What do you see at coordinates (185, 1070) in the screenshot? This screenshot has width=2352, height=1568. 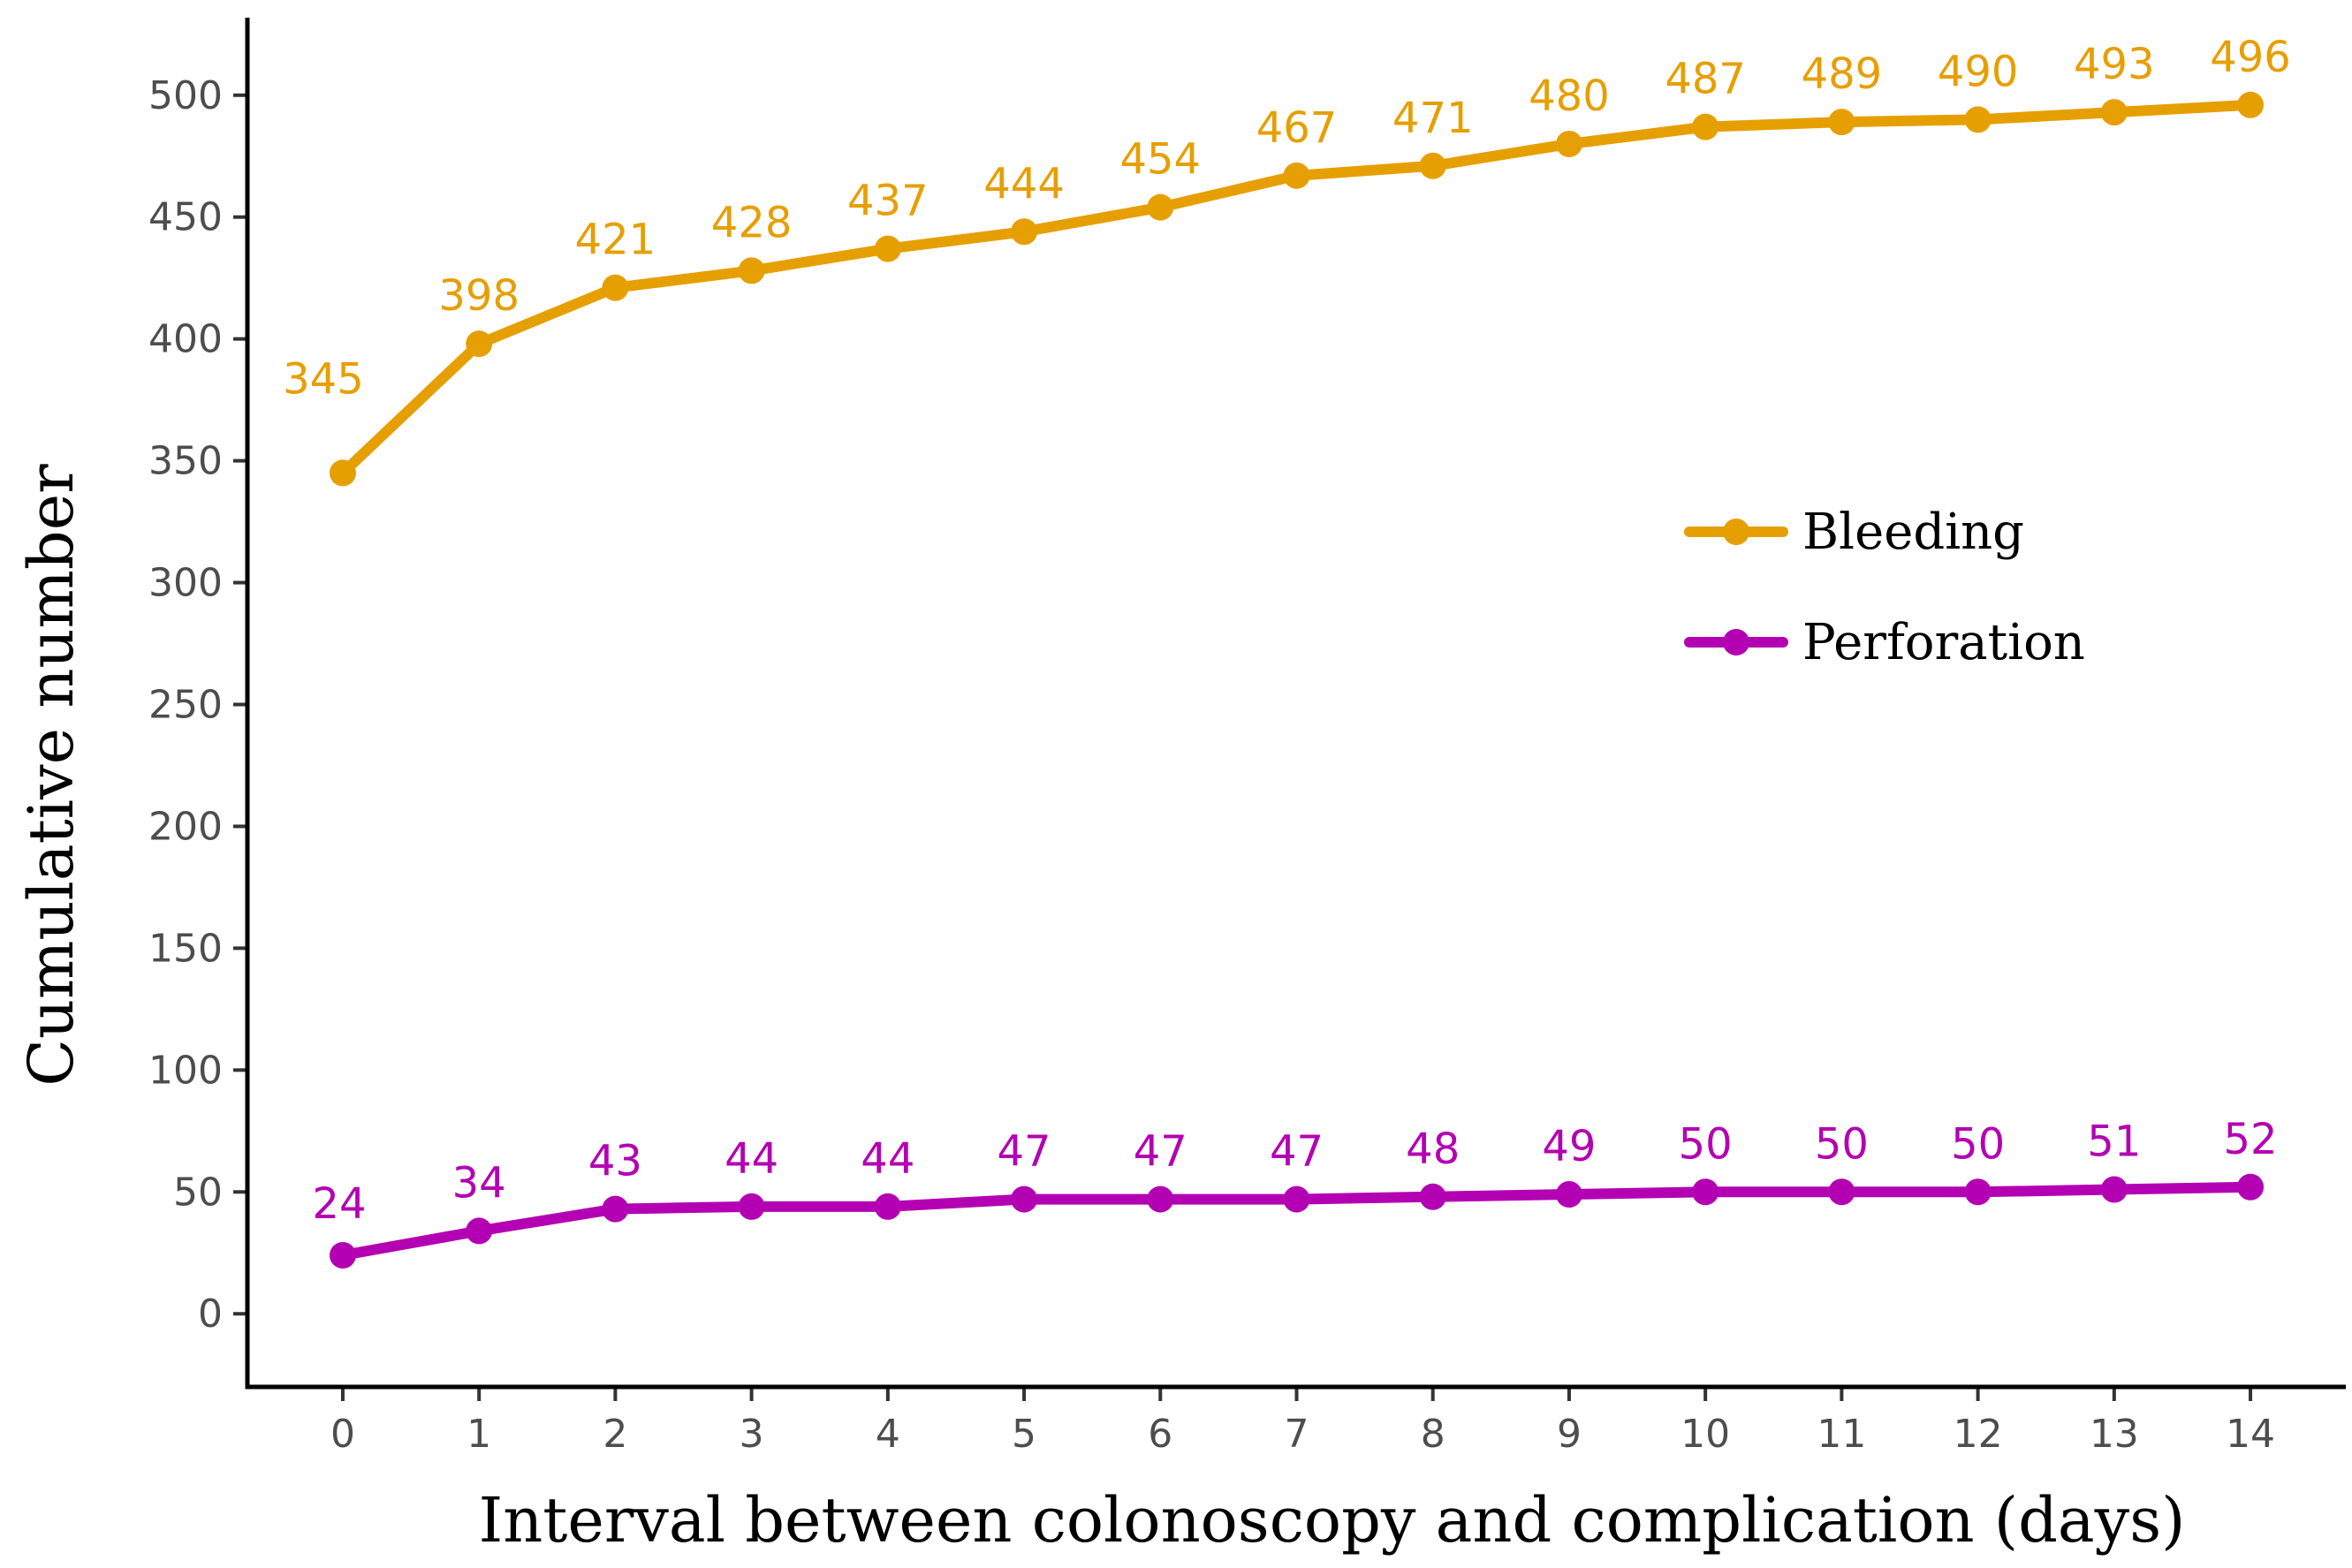 I see `y-tick-label: 100` at bounding box center [185, 1070].